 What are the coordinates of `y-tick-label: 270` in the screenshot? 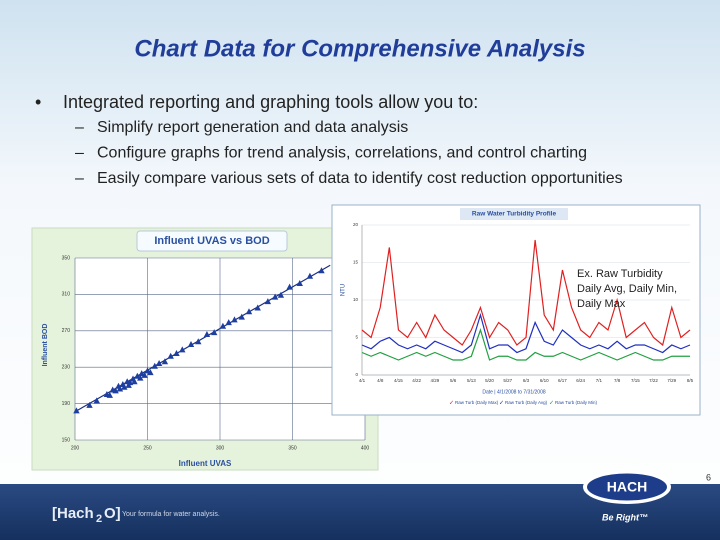 It's located at (66, 331).